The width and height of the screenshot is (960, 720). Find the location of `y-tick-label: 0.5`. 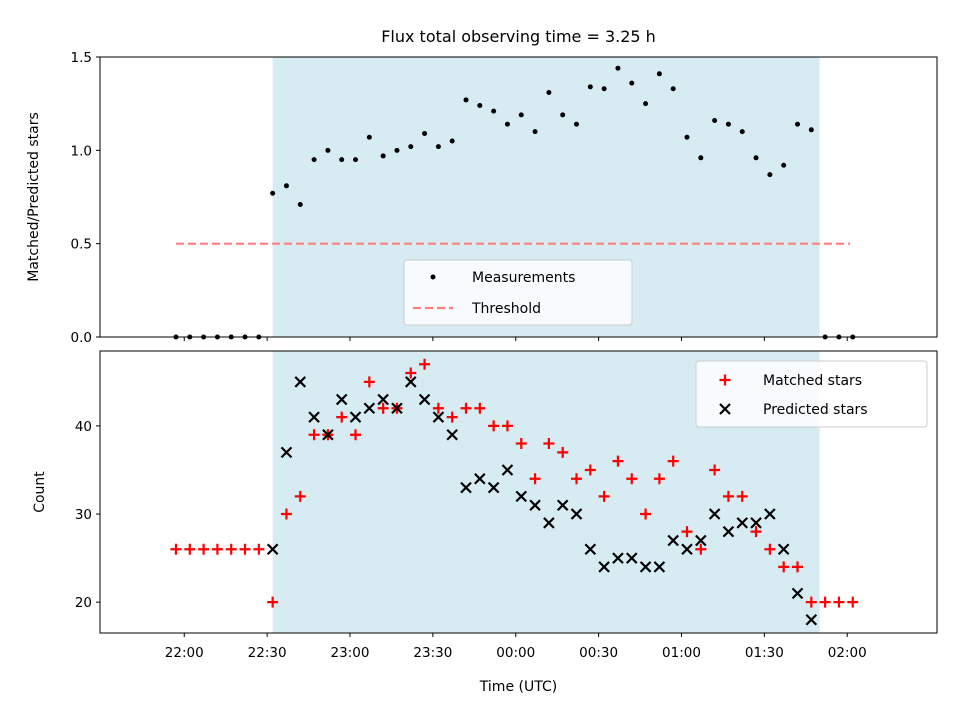

y-tick-label: 0.5 is located at coordinates (81, 245).